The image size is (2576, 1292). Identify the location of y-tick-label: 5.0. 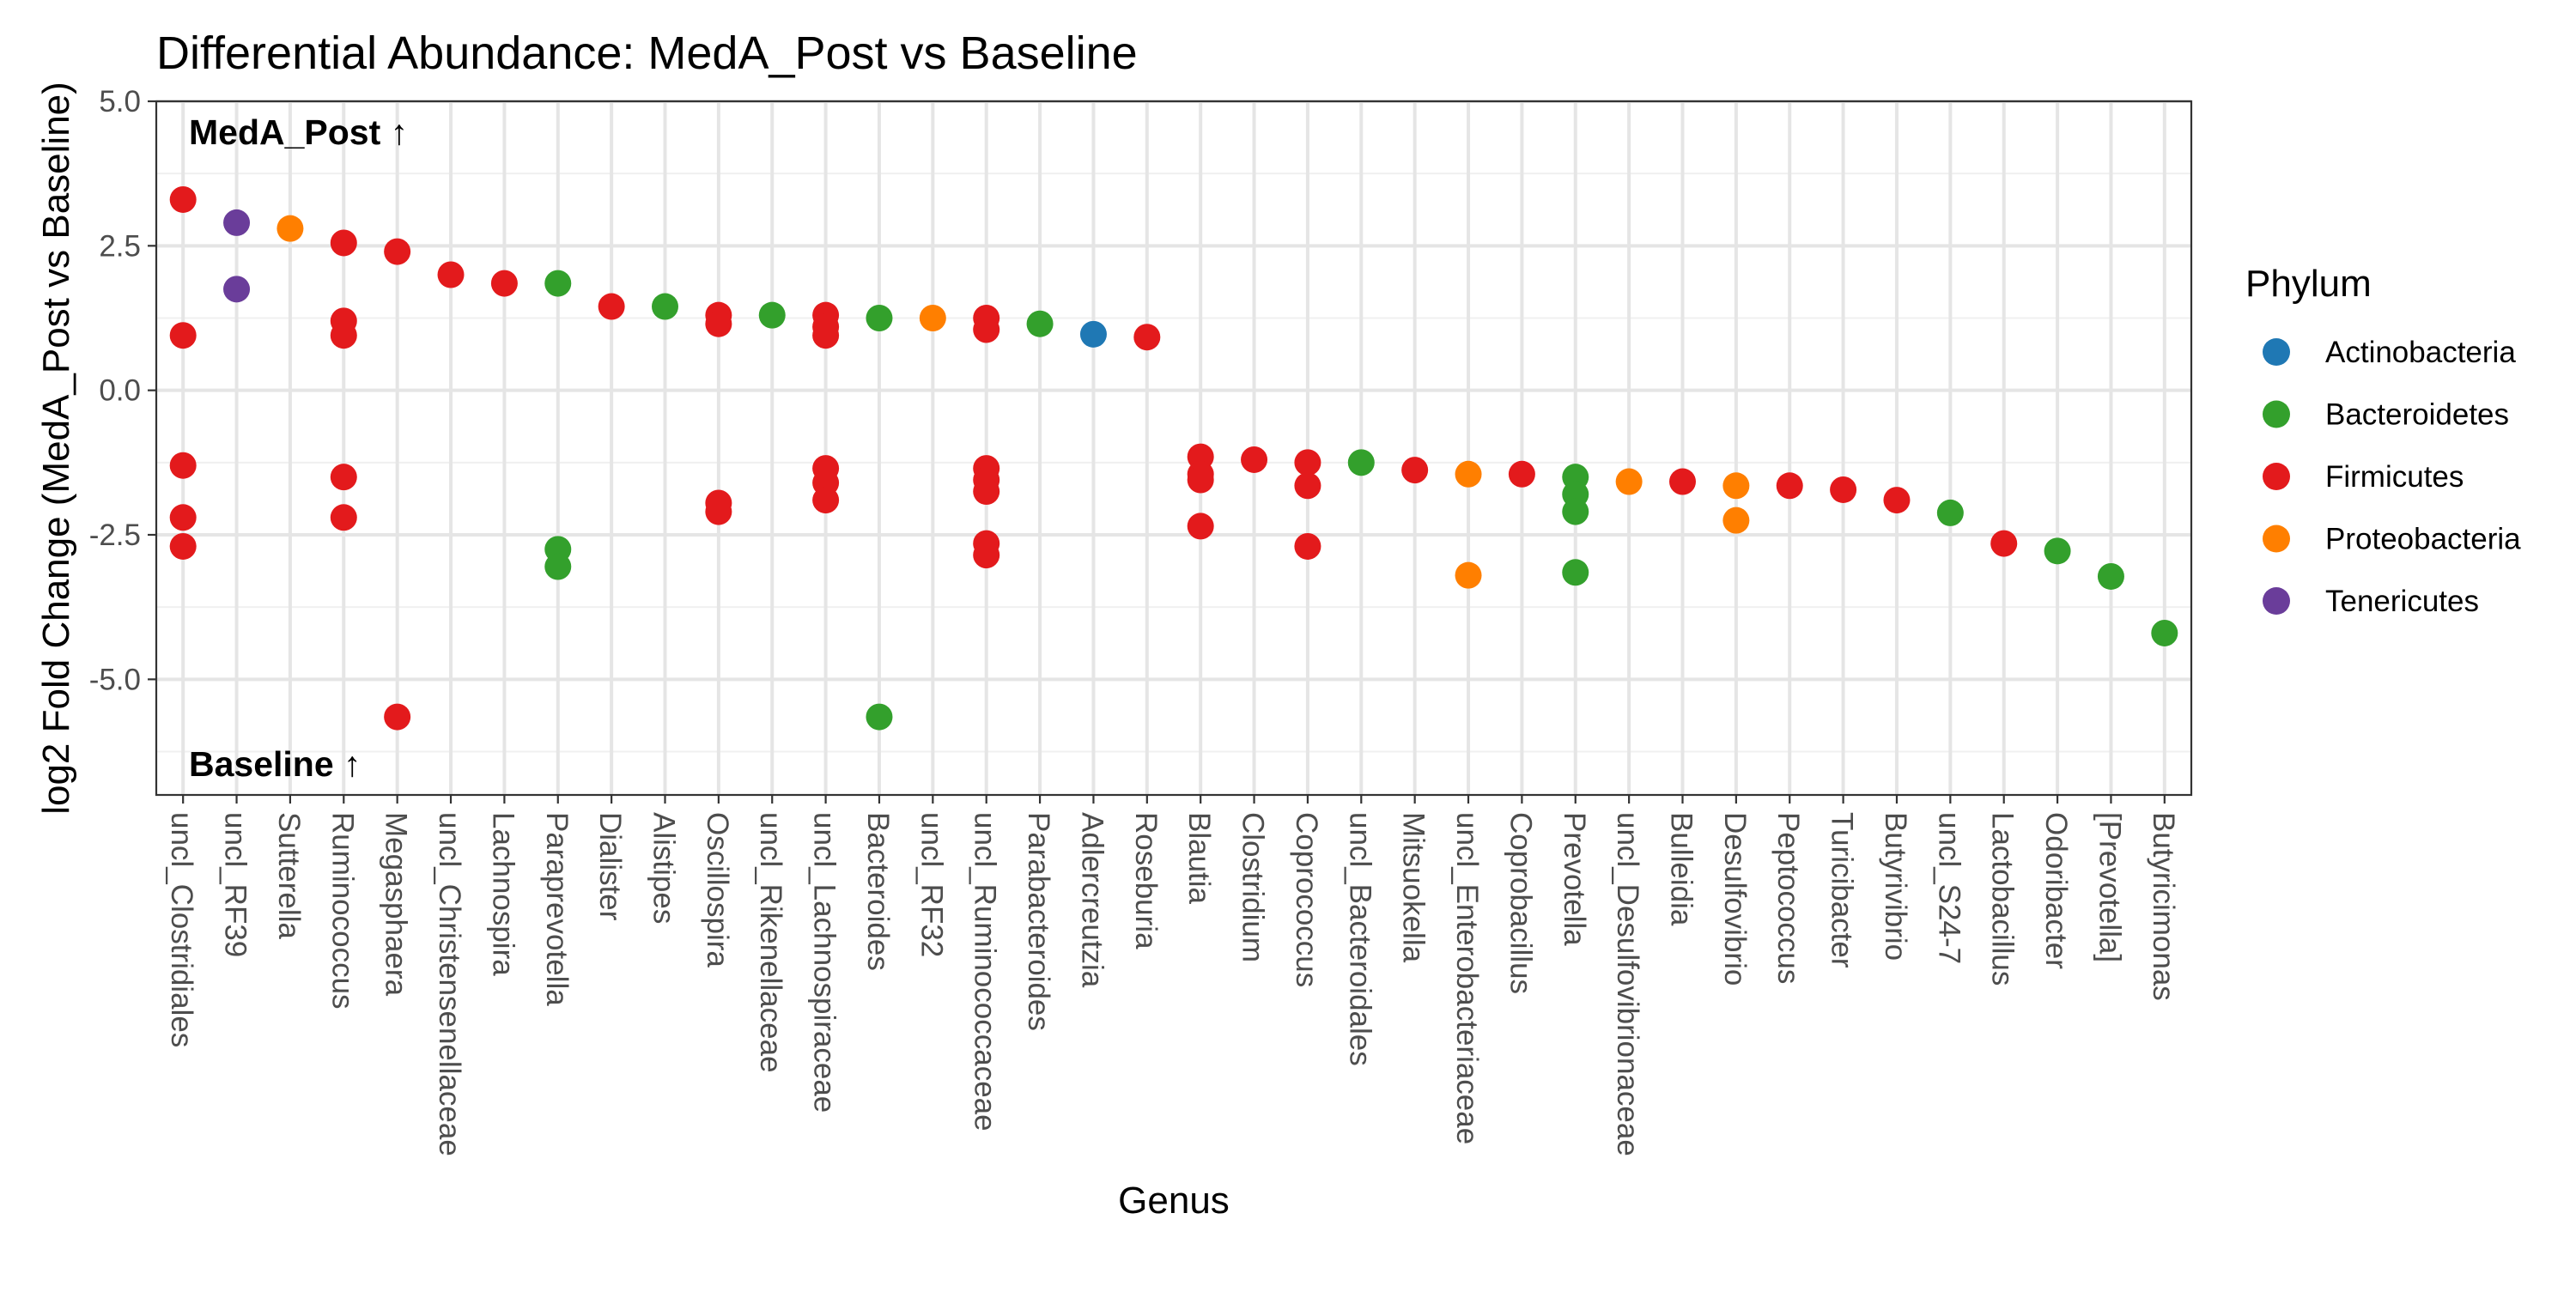
(120, 101).